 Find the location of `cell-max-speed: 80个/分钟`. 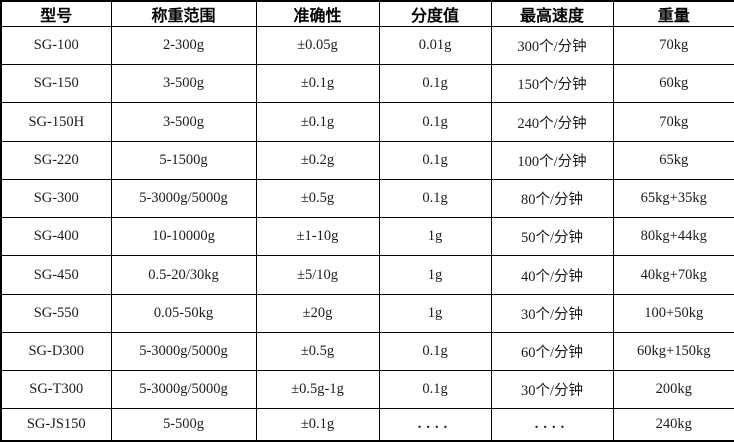

cell-max-speed: 80个/分钟 is located at coordinates (552, 198).